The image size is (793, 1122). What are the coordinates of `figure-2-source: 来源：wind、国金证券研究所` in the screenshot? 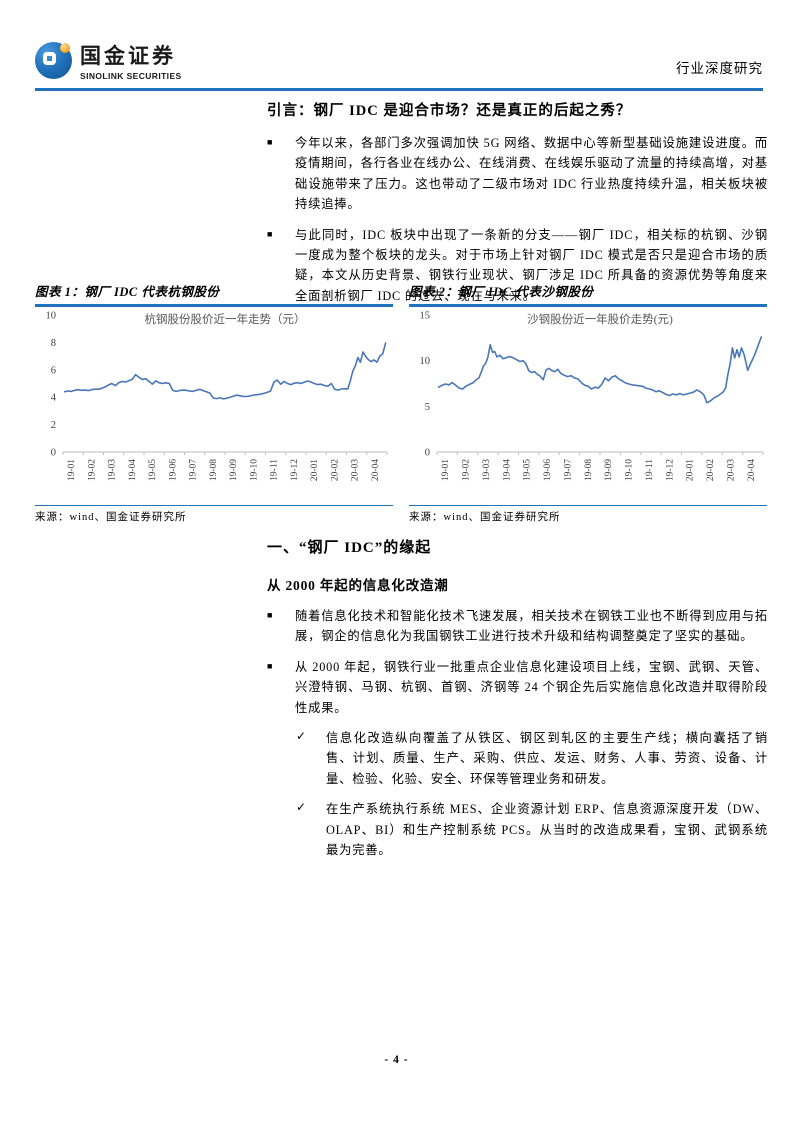 It's located at (485, 517).